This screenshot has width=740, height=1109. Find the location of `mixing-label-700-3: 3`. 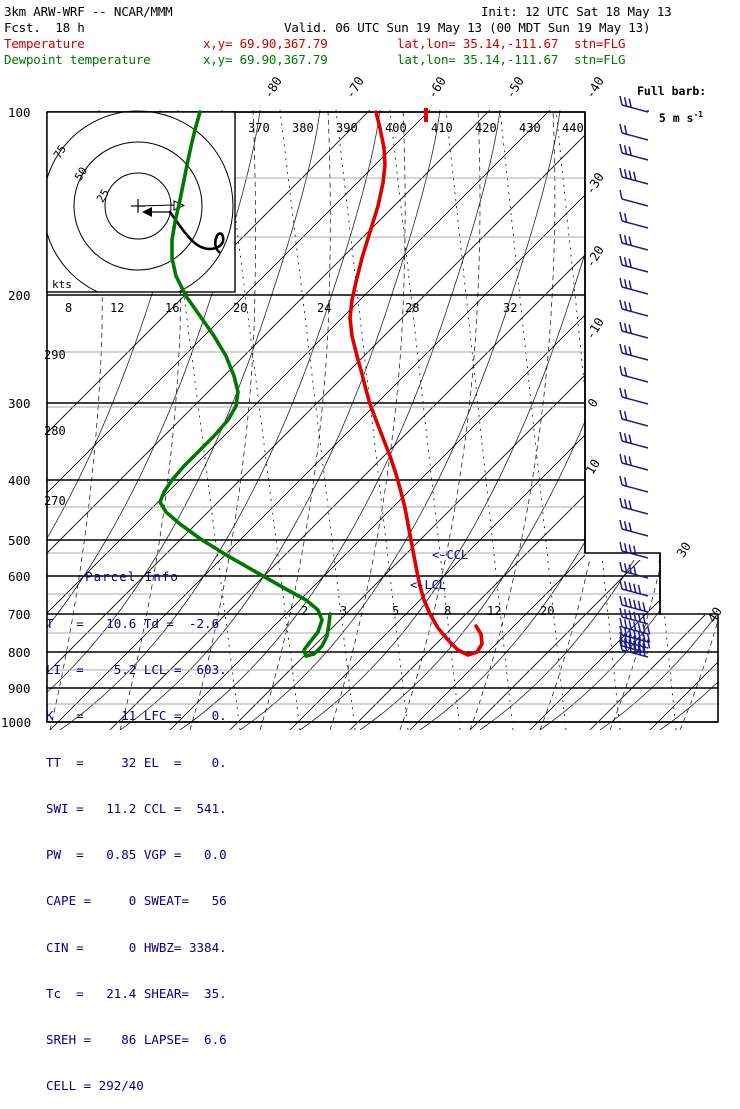

mixing-label-700-3: 3 is located at coordinates (344, 611).